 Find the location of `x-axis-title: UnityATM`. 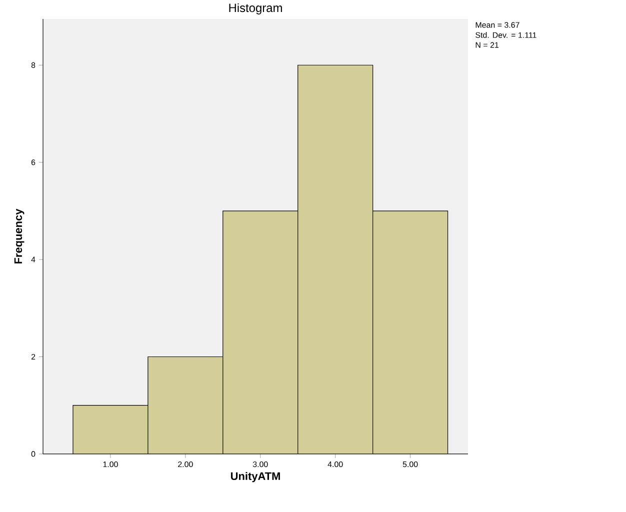

x-axis-title: UnityATM is located at coordinates (255, 477).